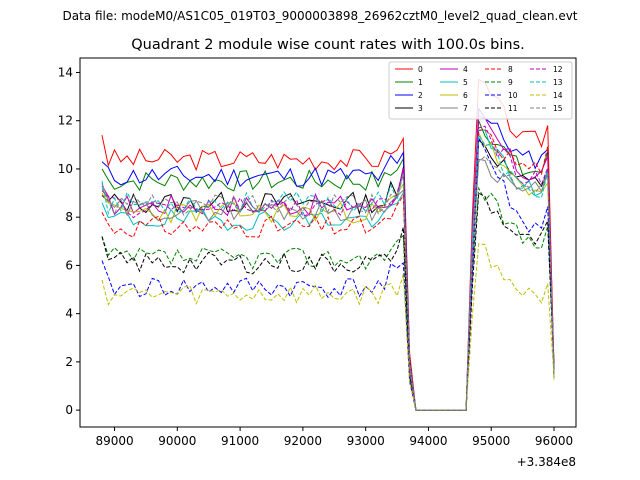 This screenshot has height=480, width=640. I want to click on legend-label-2: 2, so click(420, 95).